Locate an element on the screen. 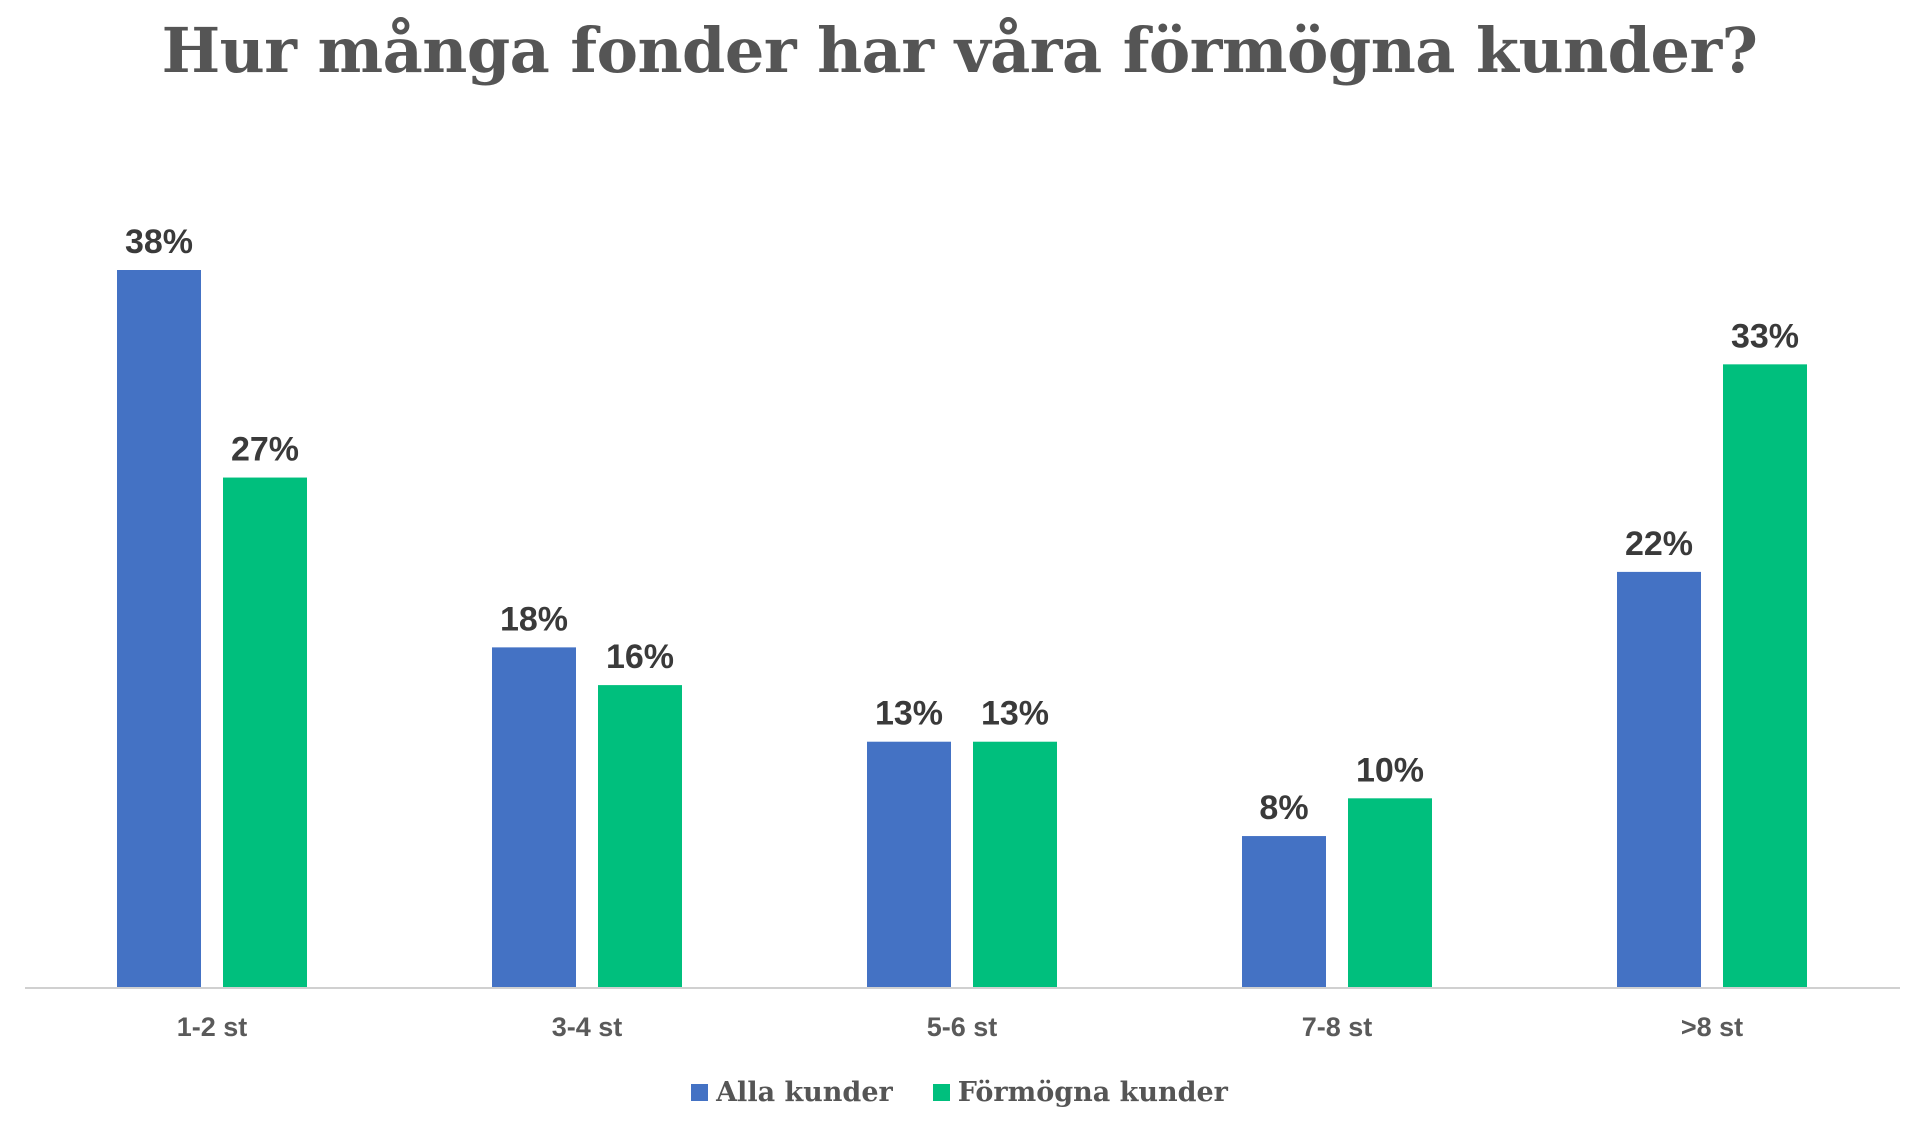 The image size is (1919, 1132). category-label: 3-4 st is located at coordinates (587, 1027).